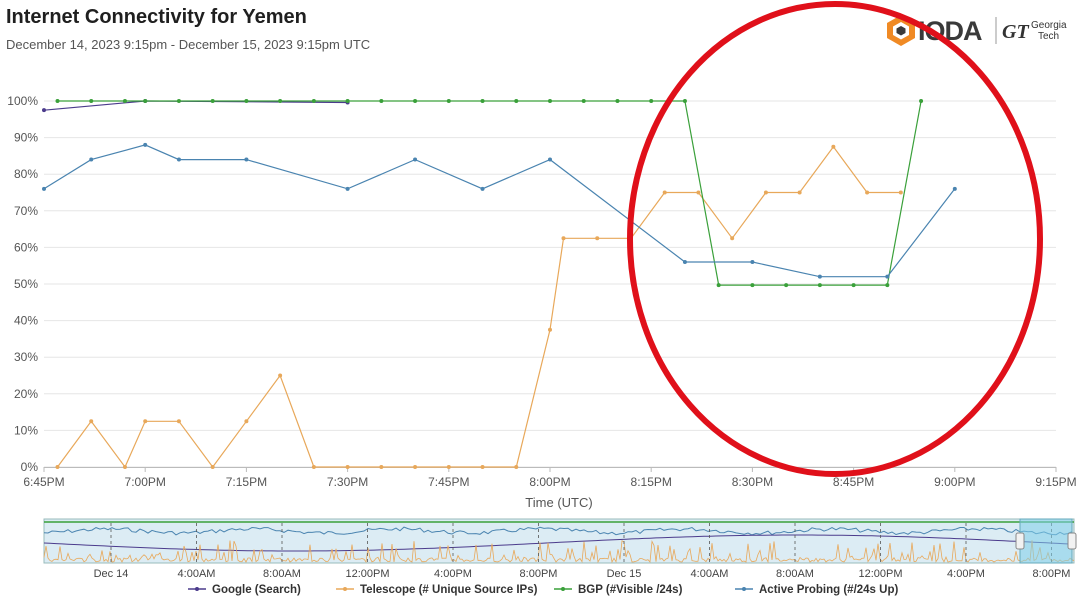 The height and width of the screenshot is (605, 1080). What do you see at coordinates (1049, 25) in the screenshot?
I see `georgia-tech-name-line1: Georgia` at bounding box center [1049, 25].